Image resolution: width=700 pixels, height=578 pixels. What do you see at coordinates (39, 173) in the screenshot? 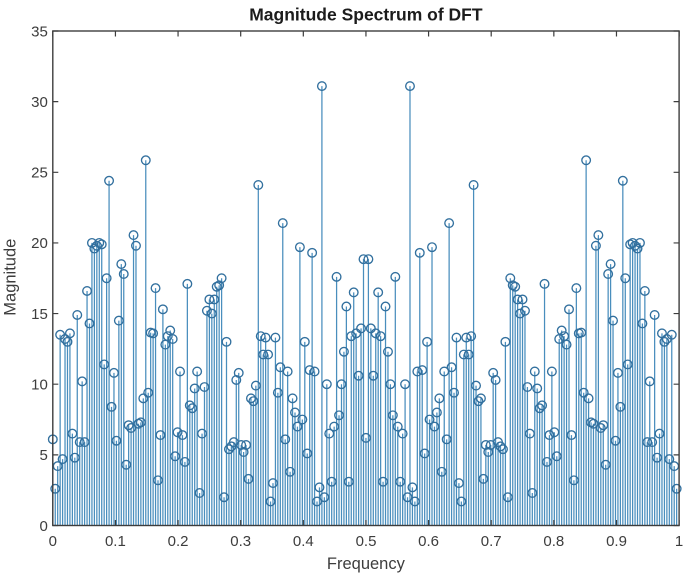
I see `svg-text: 25` at bounding box center [39, 173].